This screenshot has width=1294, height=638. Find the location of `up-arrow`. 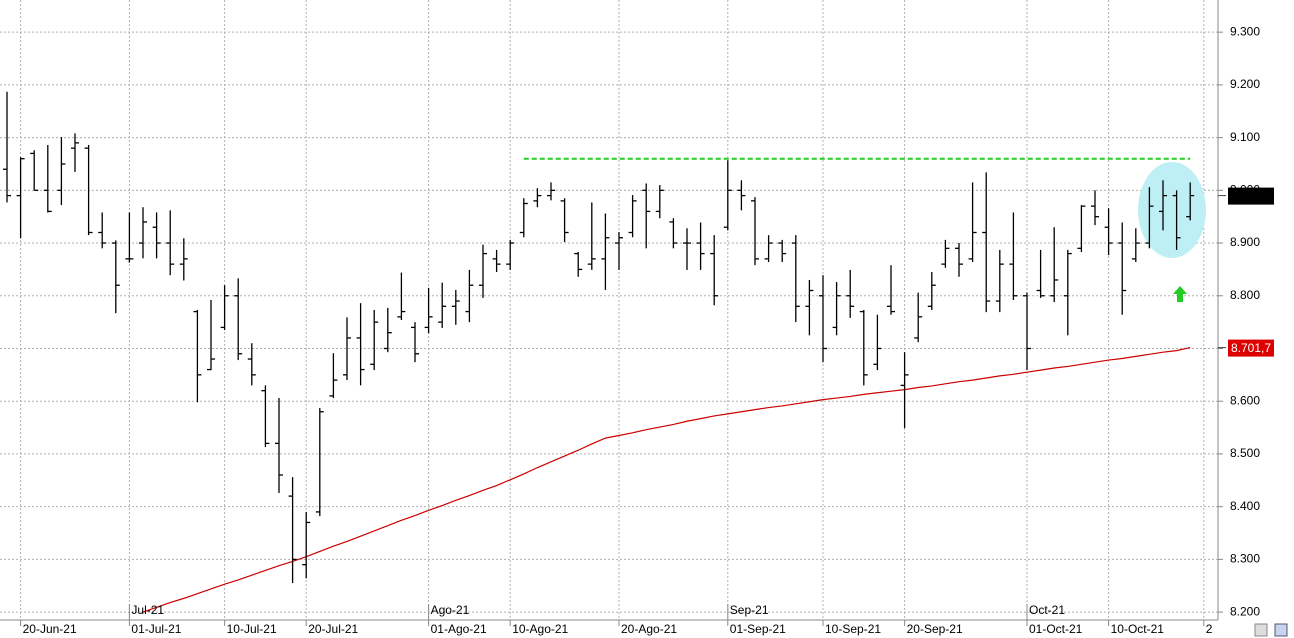

up-arrow is located at coordinates (1180, 294).